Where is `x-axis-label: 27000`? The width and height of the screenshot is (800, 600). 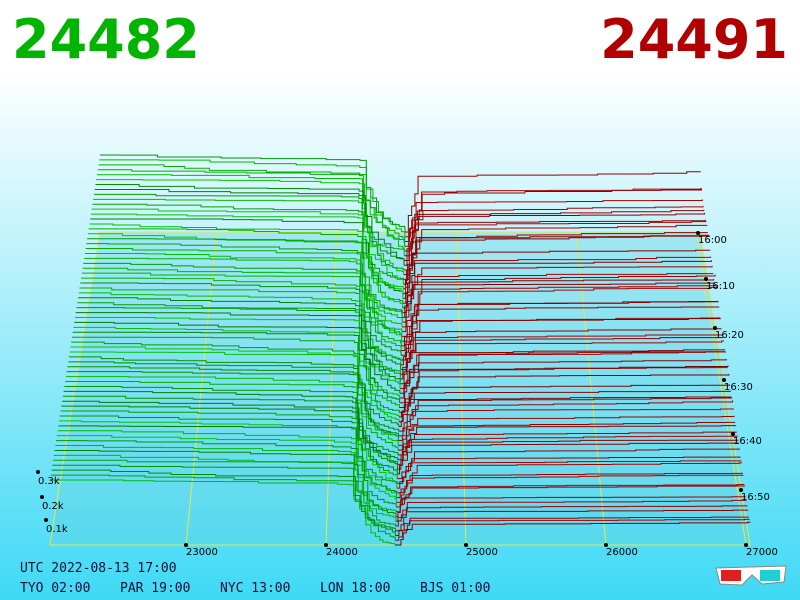
x-axis-label: 27000 is located at coordinates (762, 552).